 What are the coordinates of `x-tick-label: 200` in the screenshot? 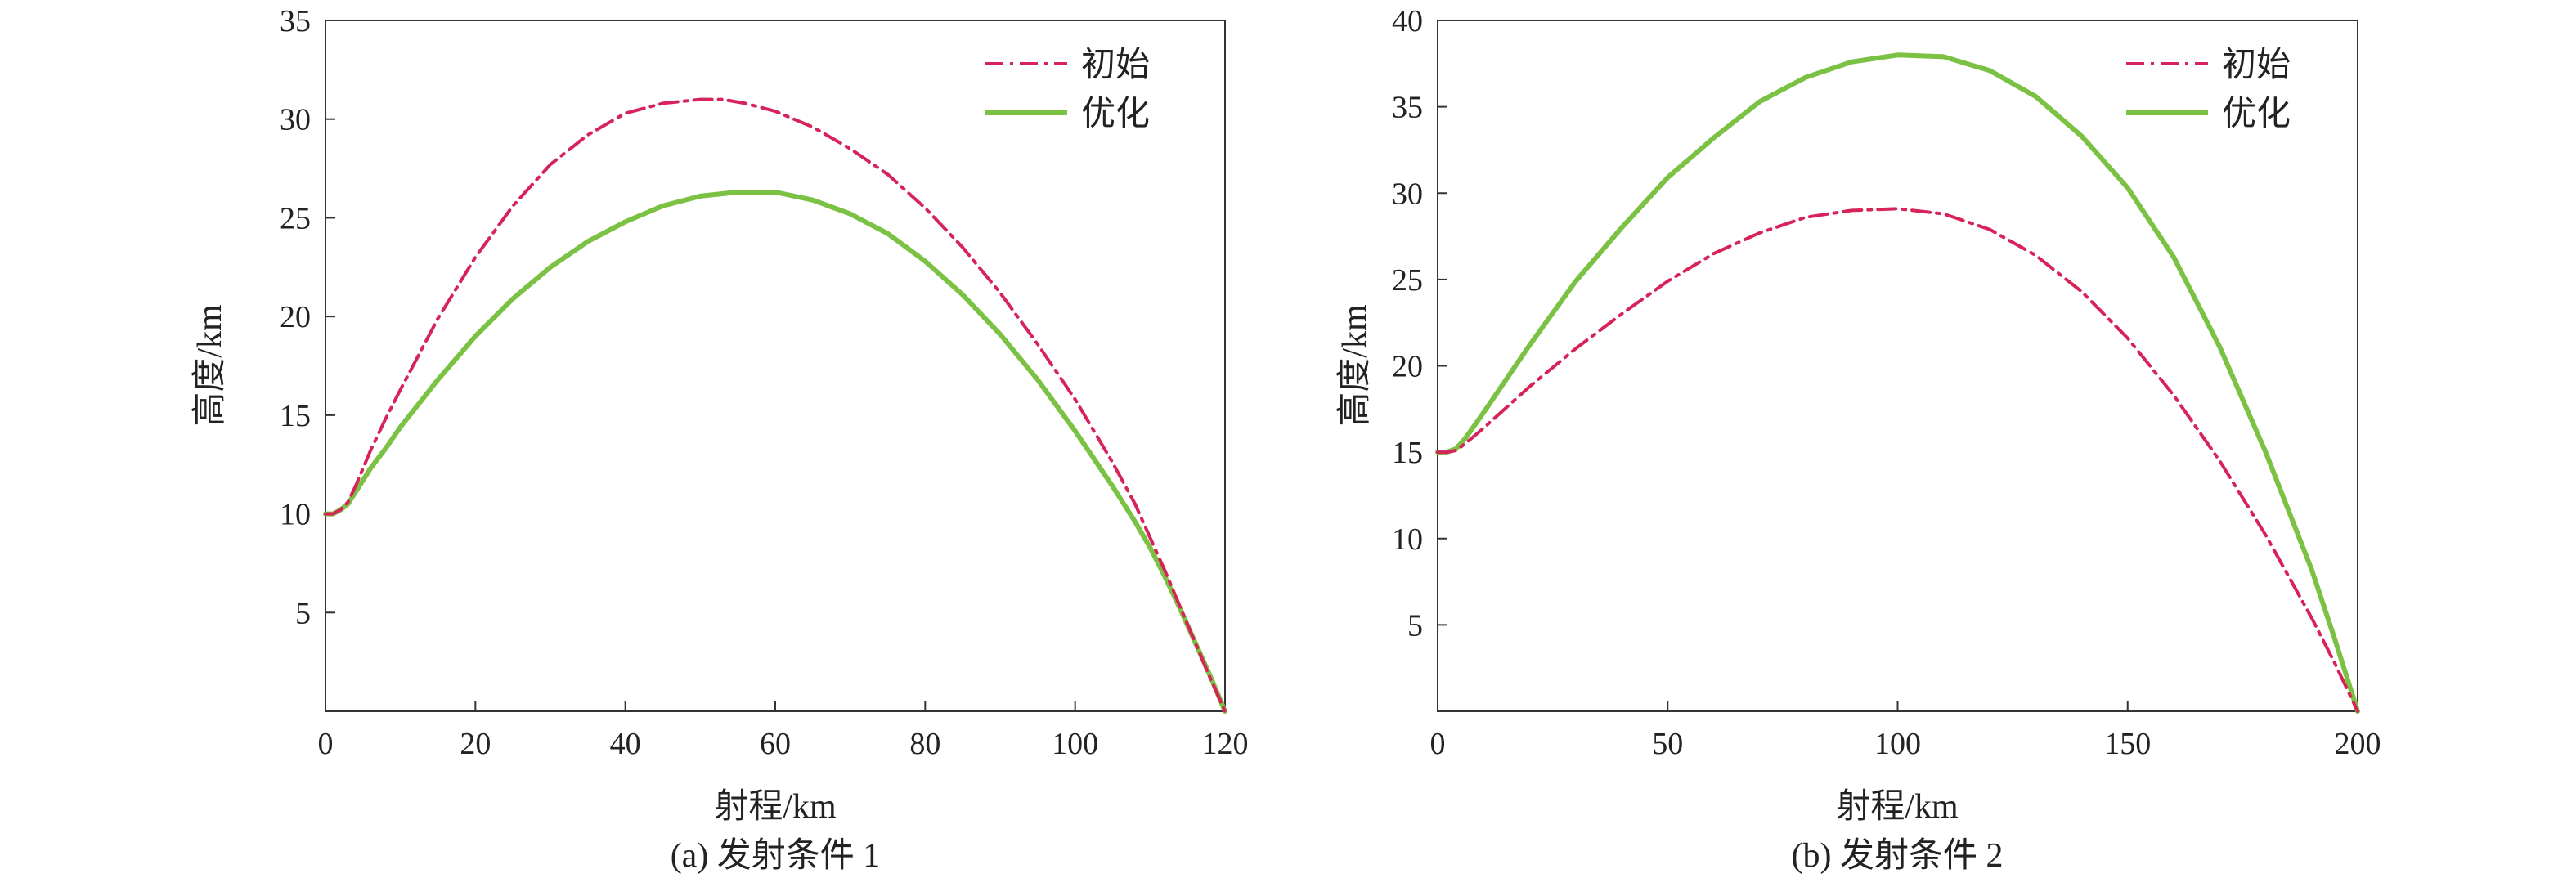 It's located at (2358, 744).